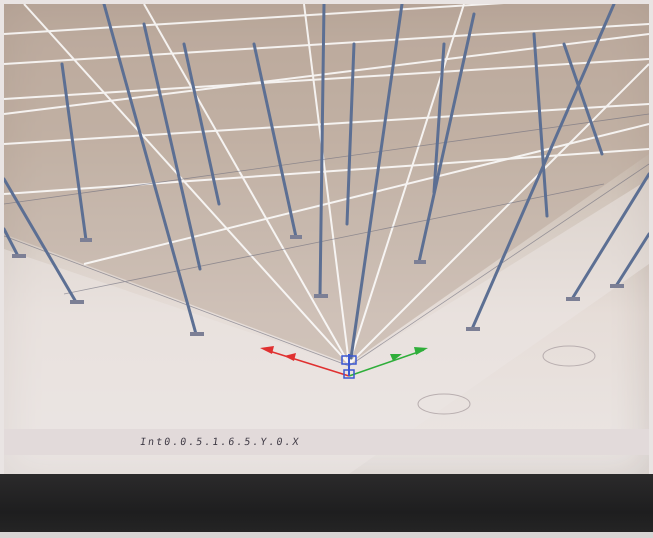  What do you see at coordinates (506, 380) in the screenshot?
I see `floor-annotations` at bounding box center [506, 380].